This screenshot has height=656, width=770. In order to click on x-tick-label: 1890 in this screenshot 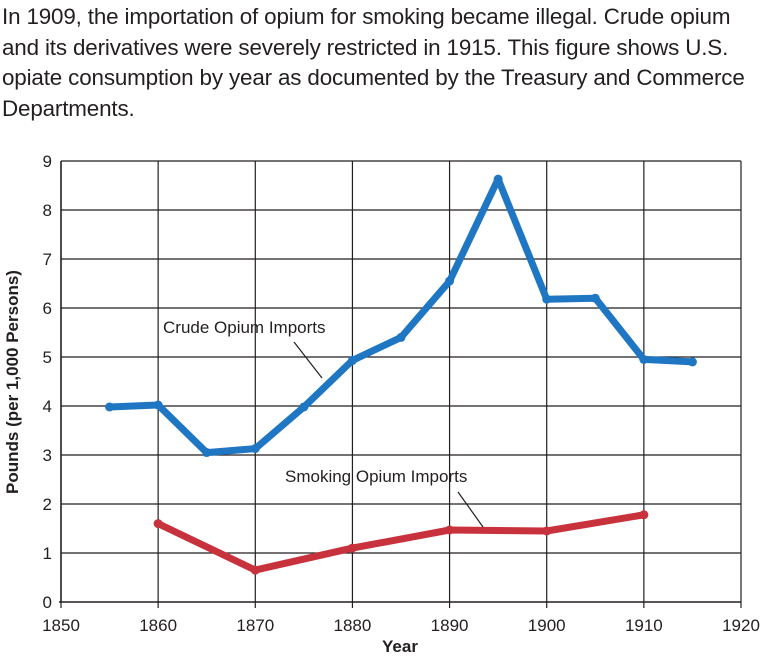, I will do `click(450, 625)`.